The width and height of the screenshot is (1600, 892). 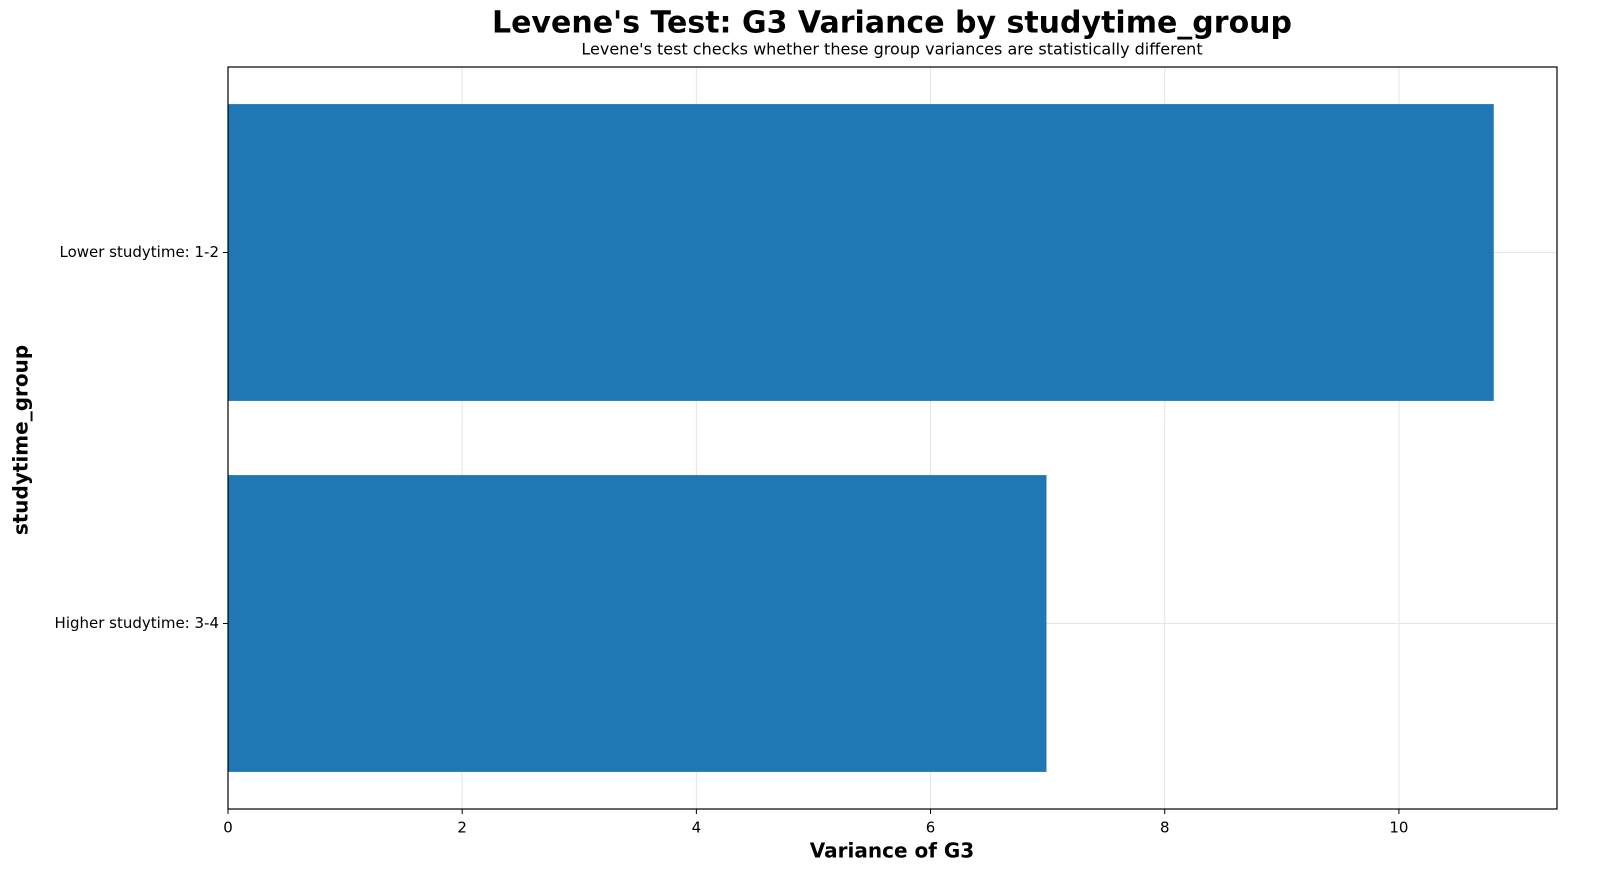 I want to click on y-tick-label: Lower studytime: 1-2, so click(x=139, y=252).